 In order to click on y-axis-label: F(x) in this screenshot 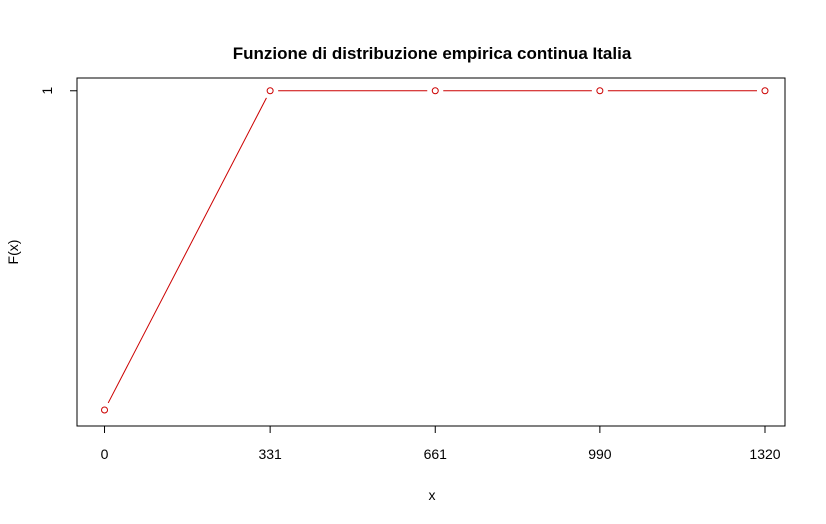, I will do `click(13, 252)`.